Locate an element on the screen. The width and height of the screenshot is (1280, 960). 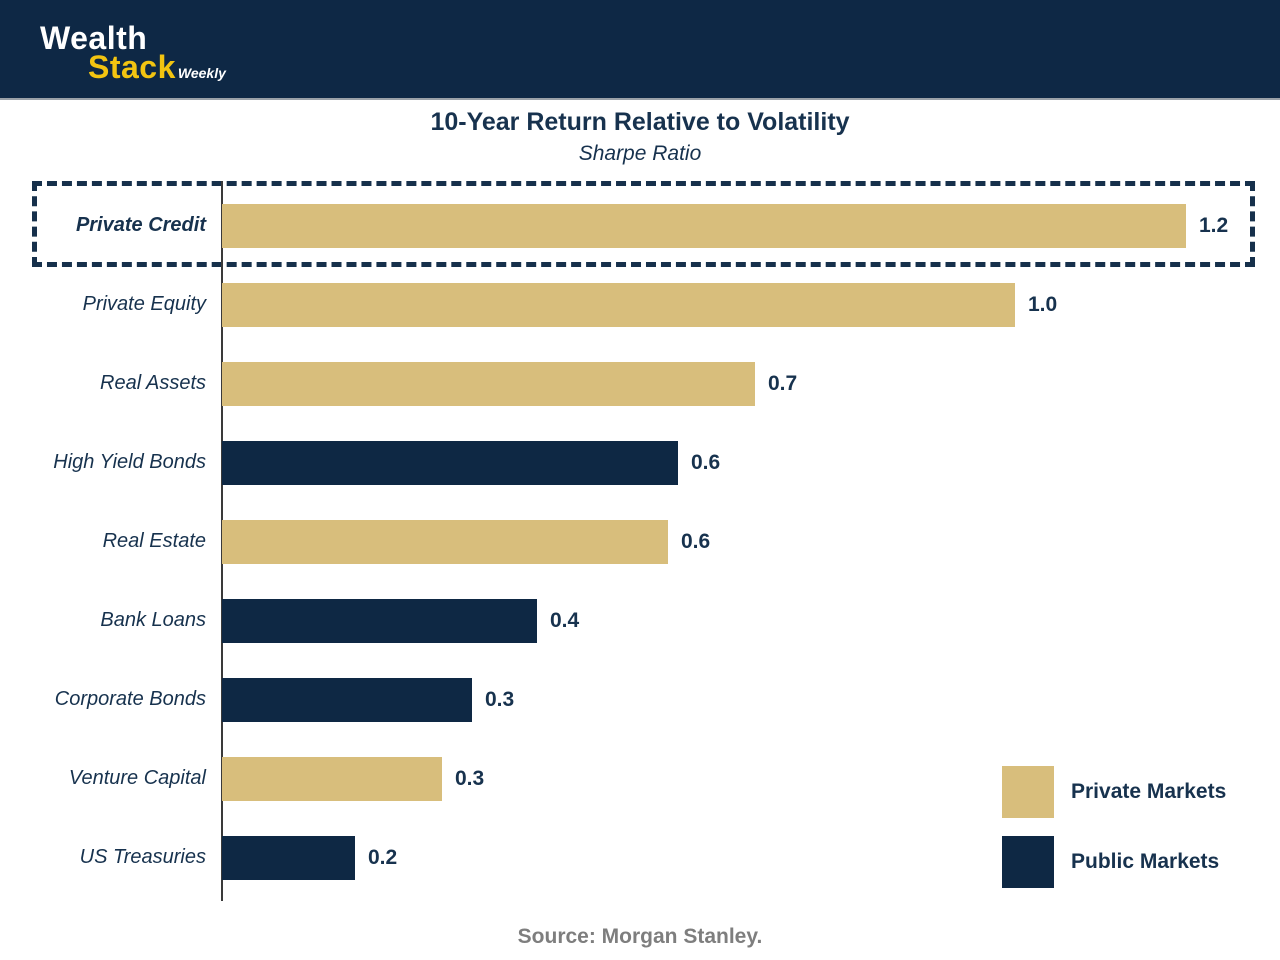
chart-title: 10-Year Return Relative to Volatility is located at coordinates (640, 122).